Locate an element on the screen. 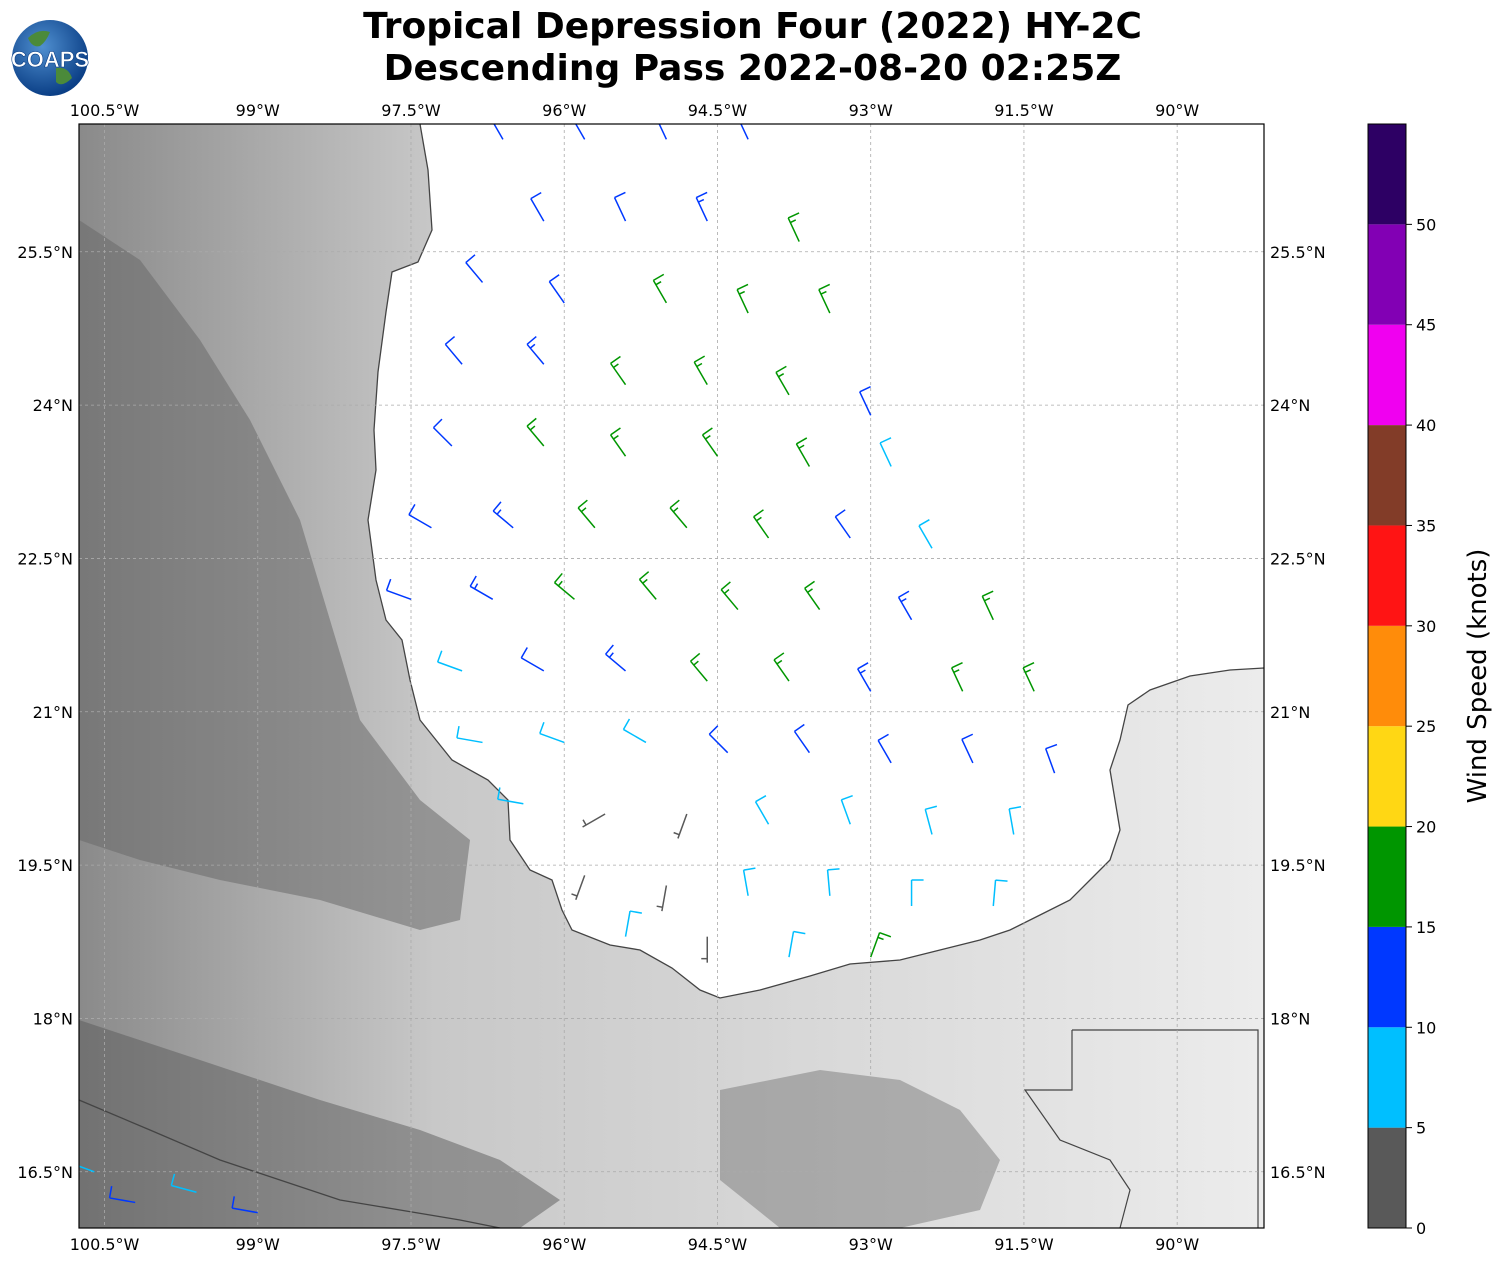 The height and width of the screenshot is (1264, 1505). lon-tick-label-bottom: 91.5°W is located at coordinates (1024, 1244).